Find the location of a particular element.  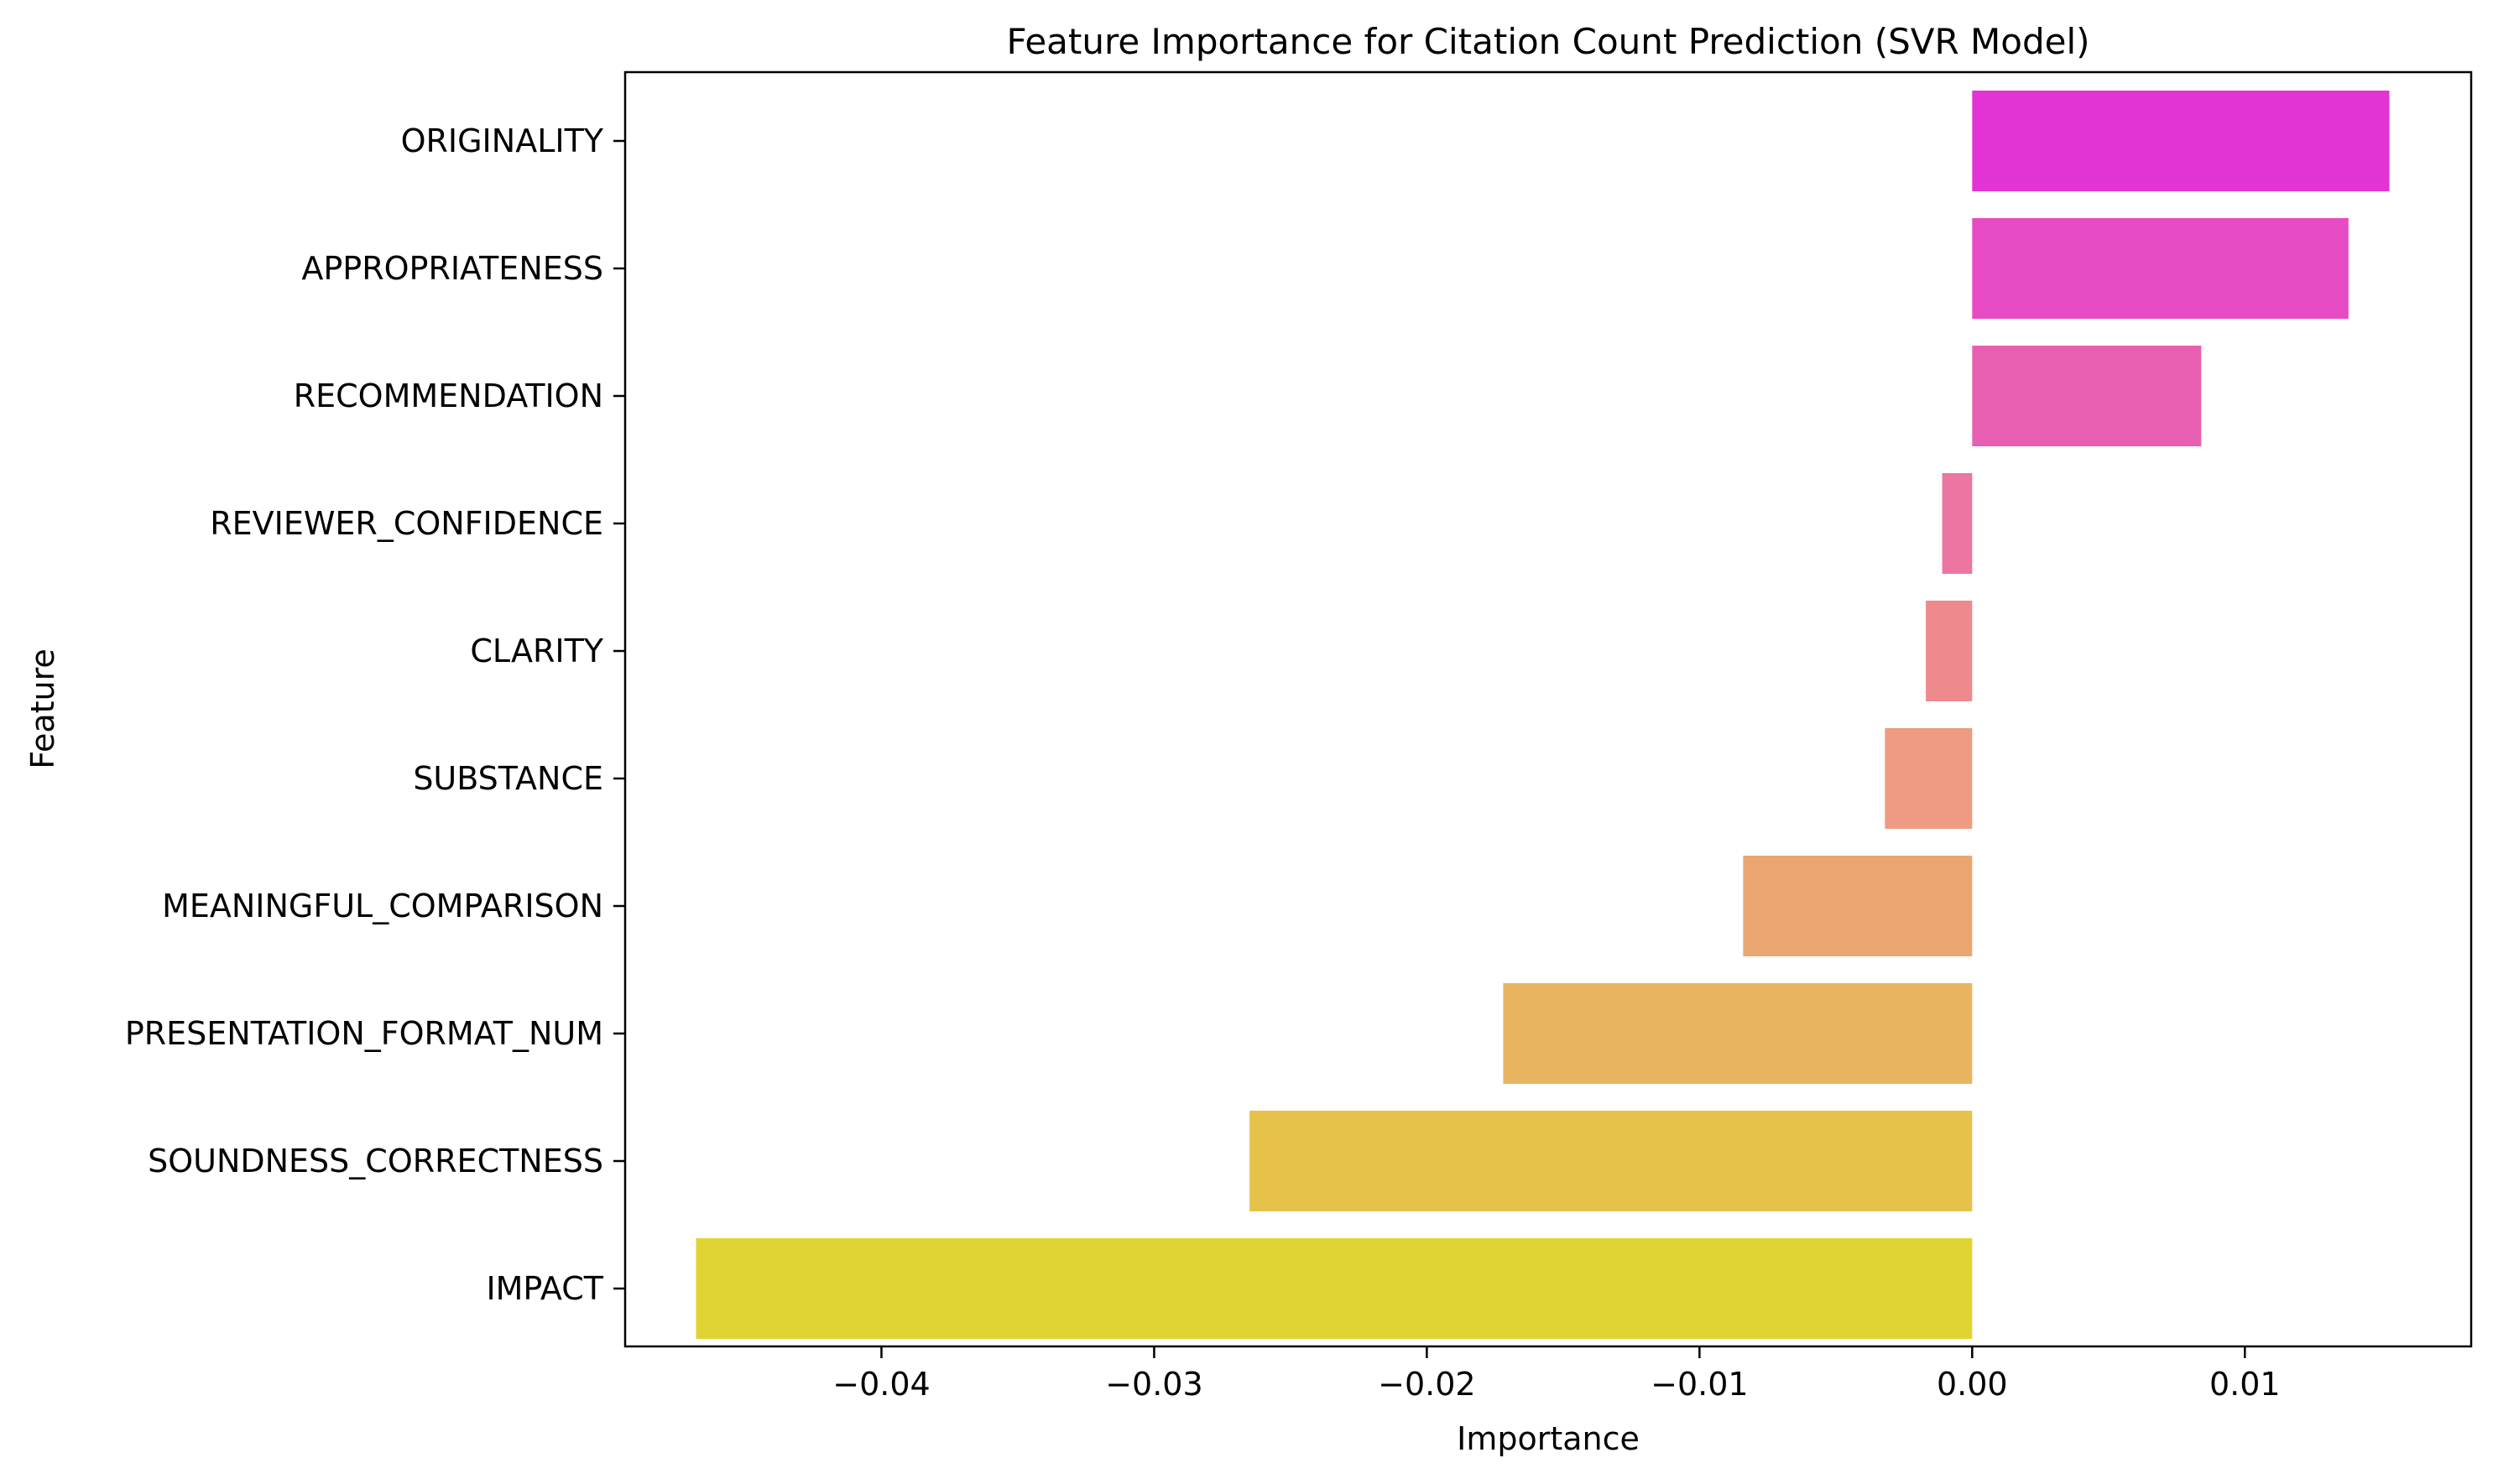

bar-soundness-correctness is located at coordinates (1611, 1161).